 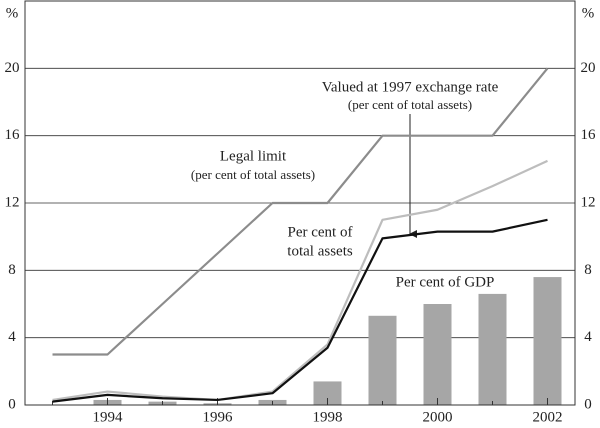 I want to click on annotation: Per cent of, so click(x=320, y=232).